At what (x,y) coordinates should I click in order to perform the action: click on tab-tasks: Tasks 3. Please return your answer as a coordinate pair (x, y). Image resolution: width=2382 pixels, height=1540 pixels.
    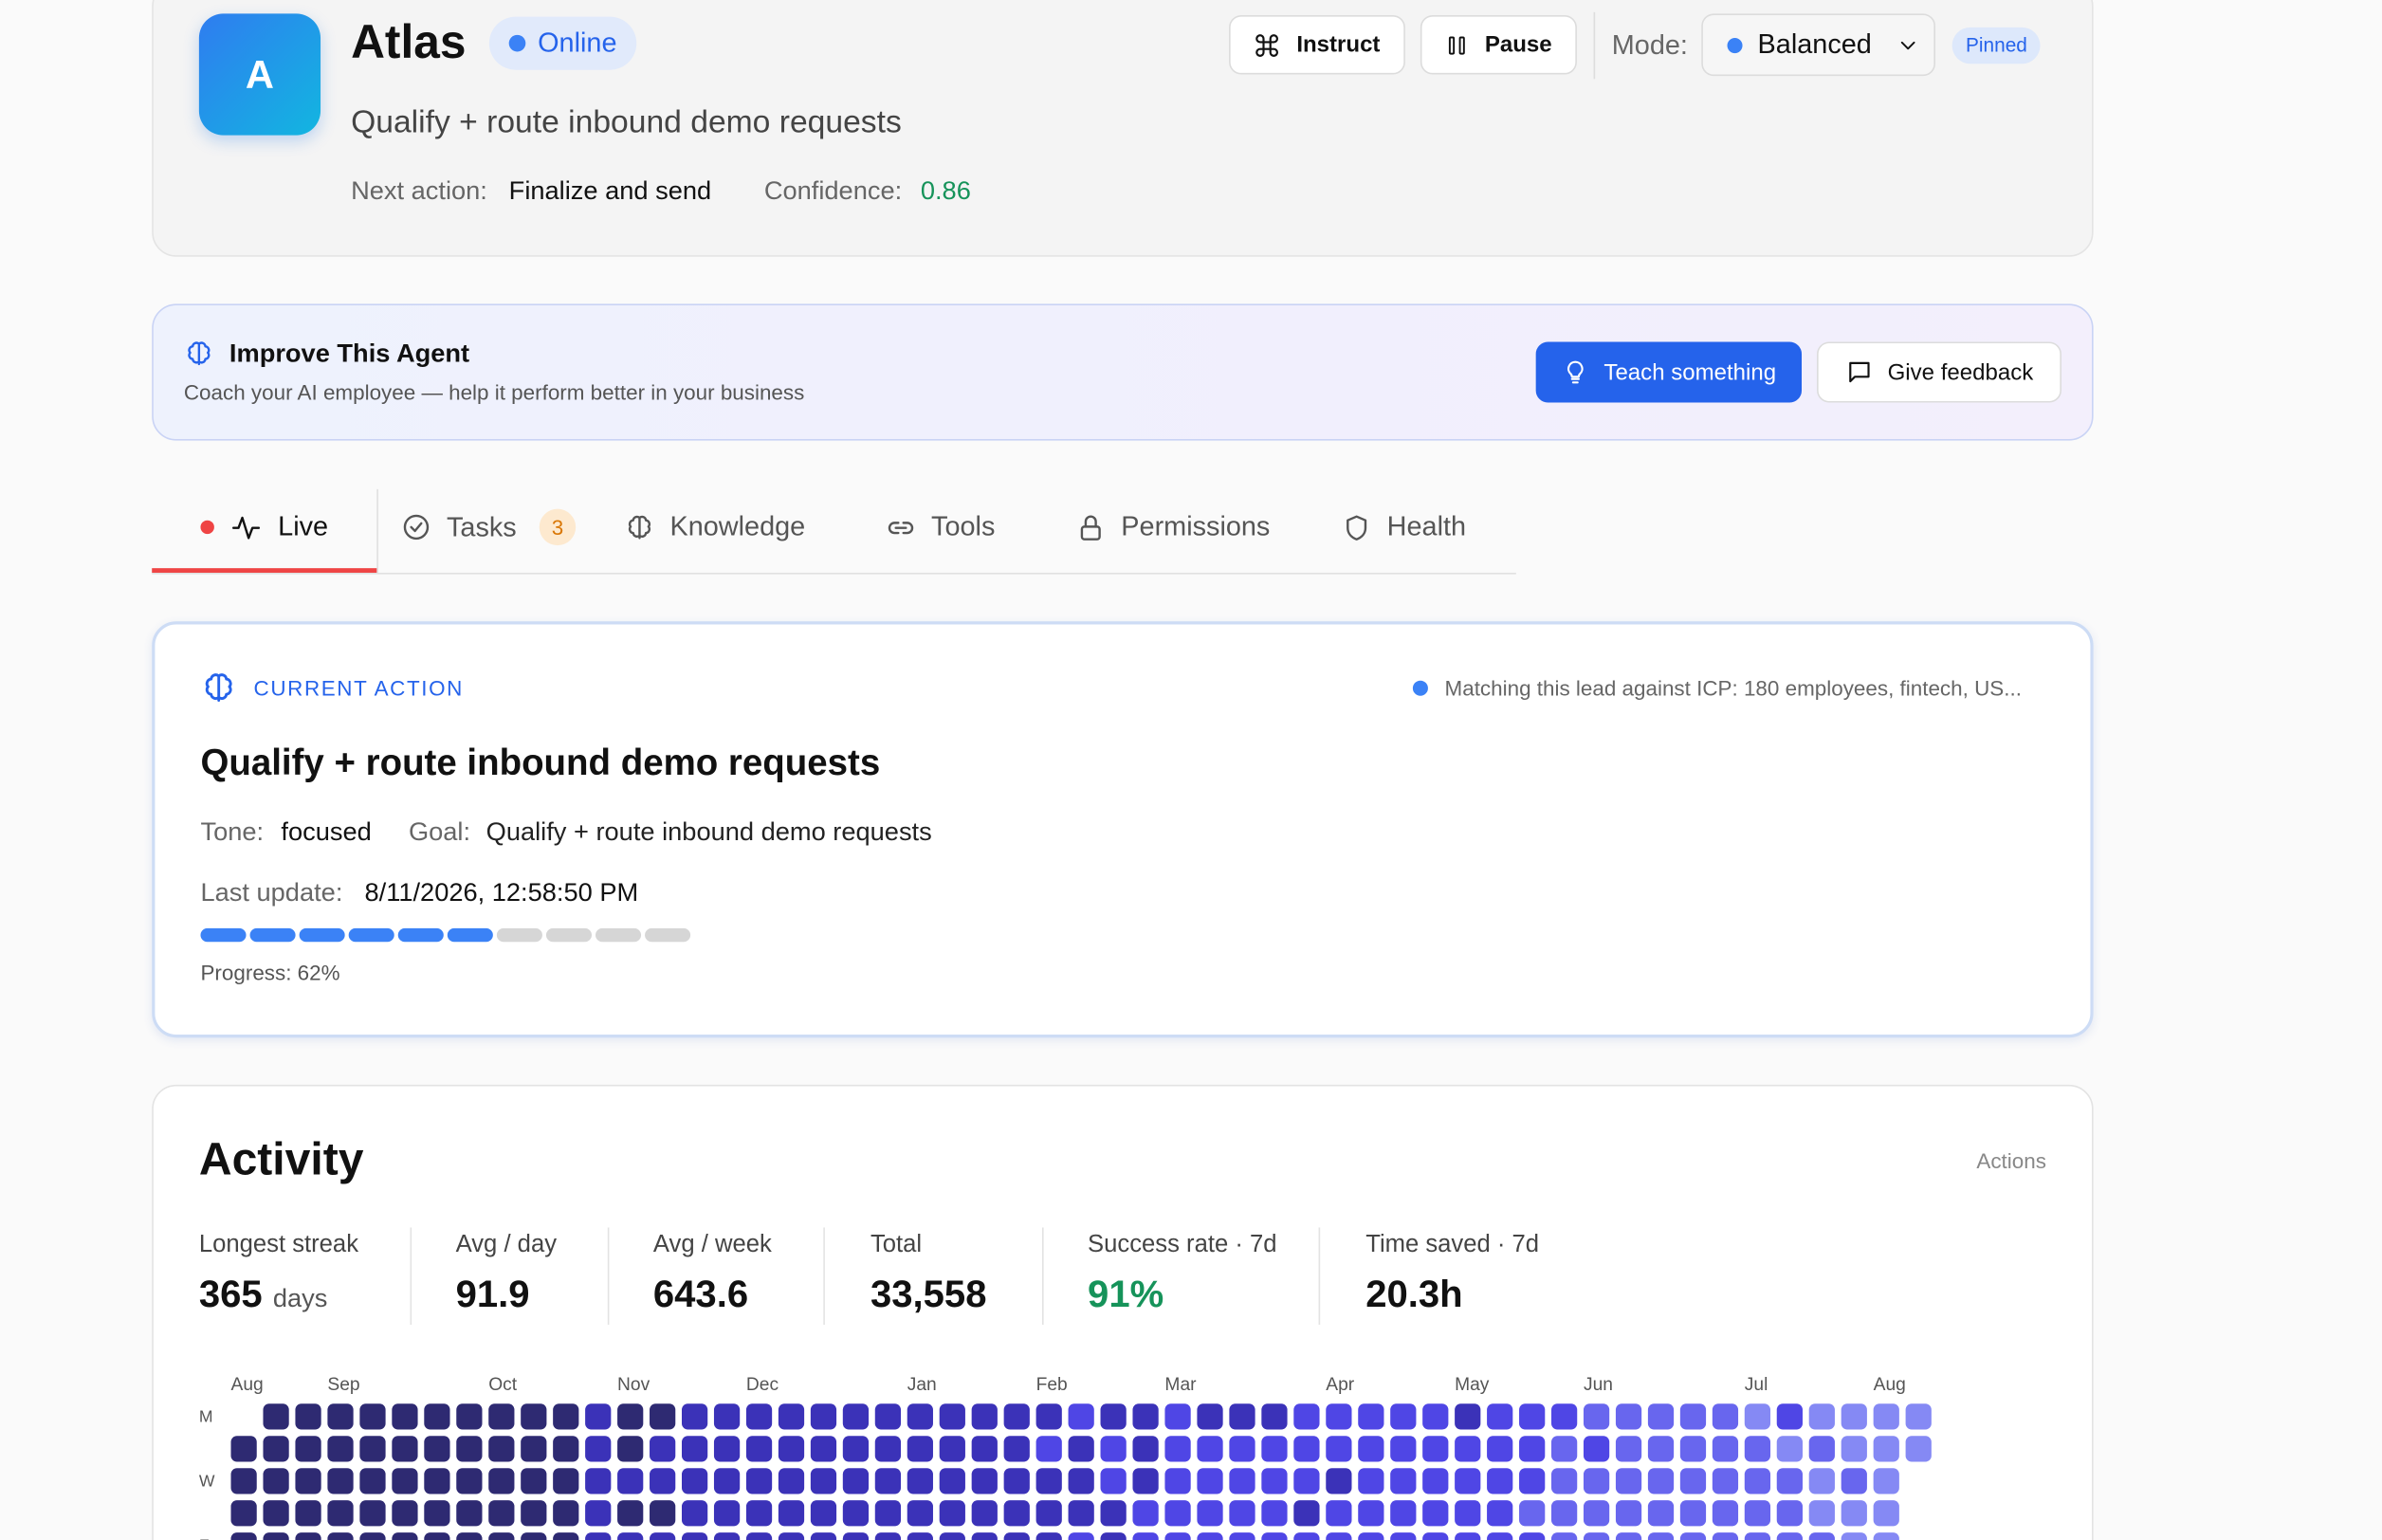
    Looking at the image, I should click on (489, 527).